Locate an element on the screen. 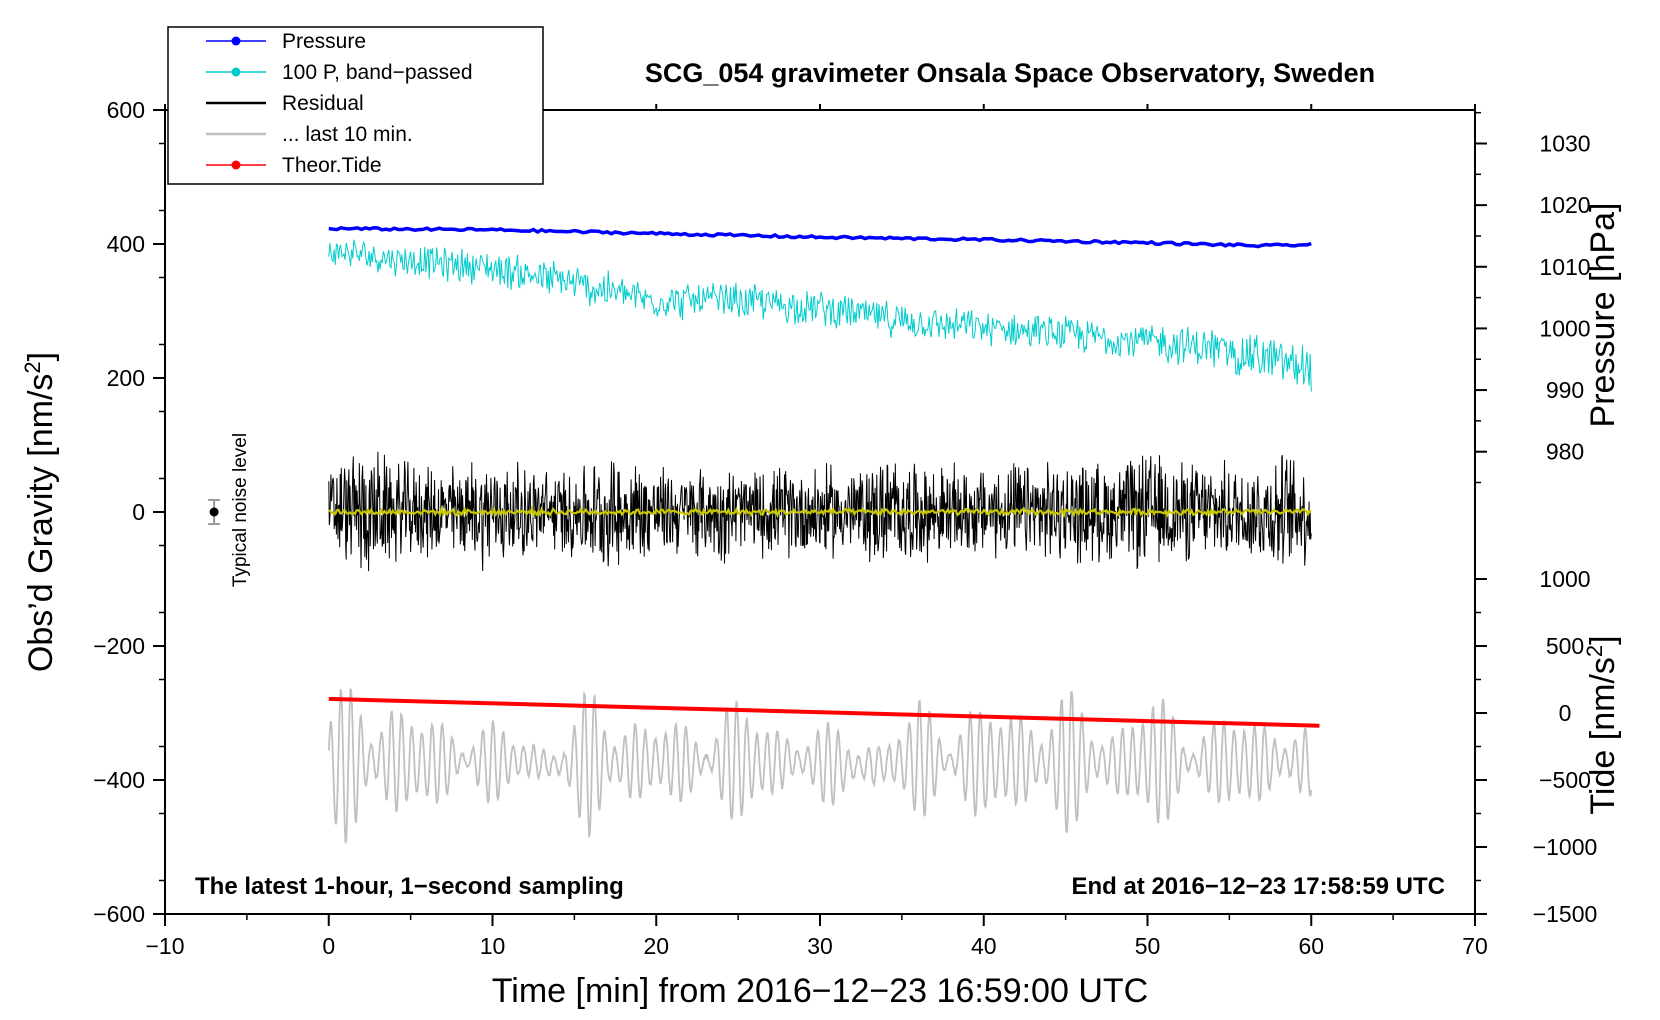  y-tick-label: 600 is located at coordinates (126, 110).